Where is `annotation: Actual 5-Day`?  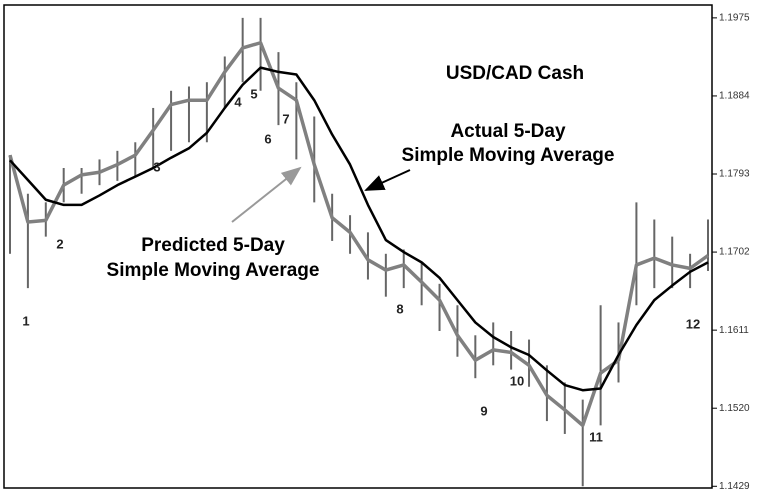 annotation: Actual 5-Day is located at coordinates (508, 131).